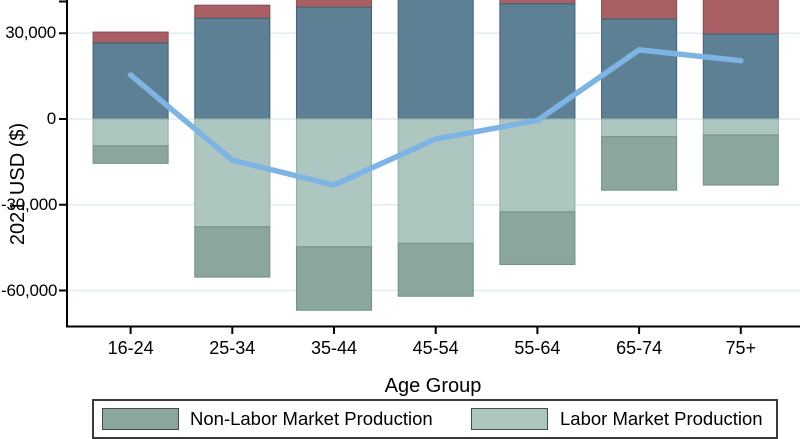 The width and height of the screenshot is (800, 439). Describe the element at coordinates (51, 118) in the screenshot. I see `y-tick-label: 0` at that location.